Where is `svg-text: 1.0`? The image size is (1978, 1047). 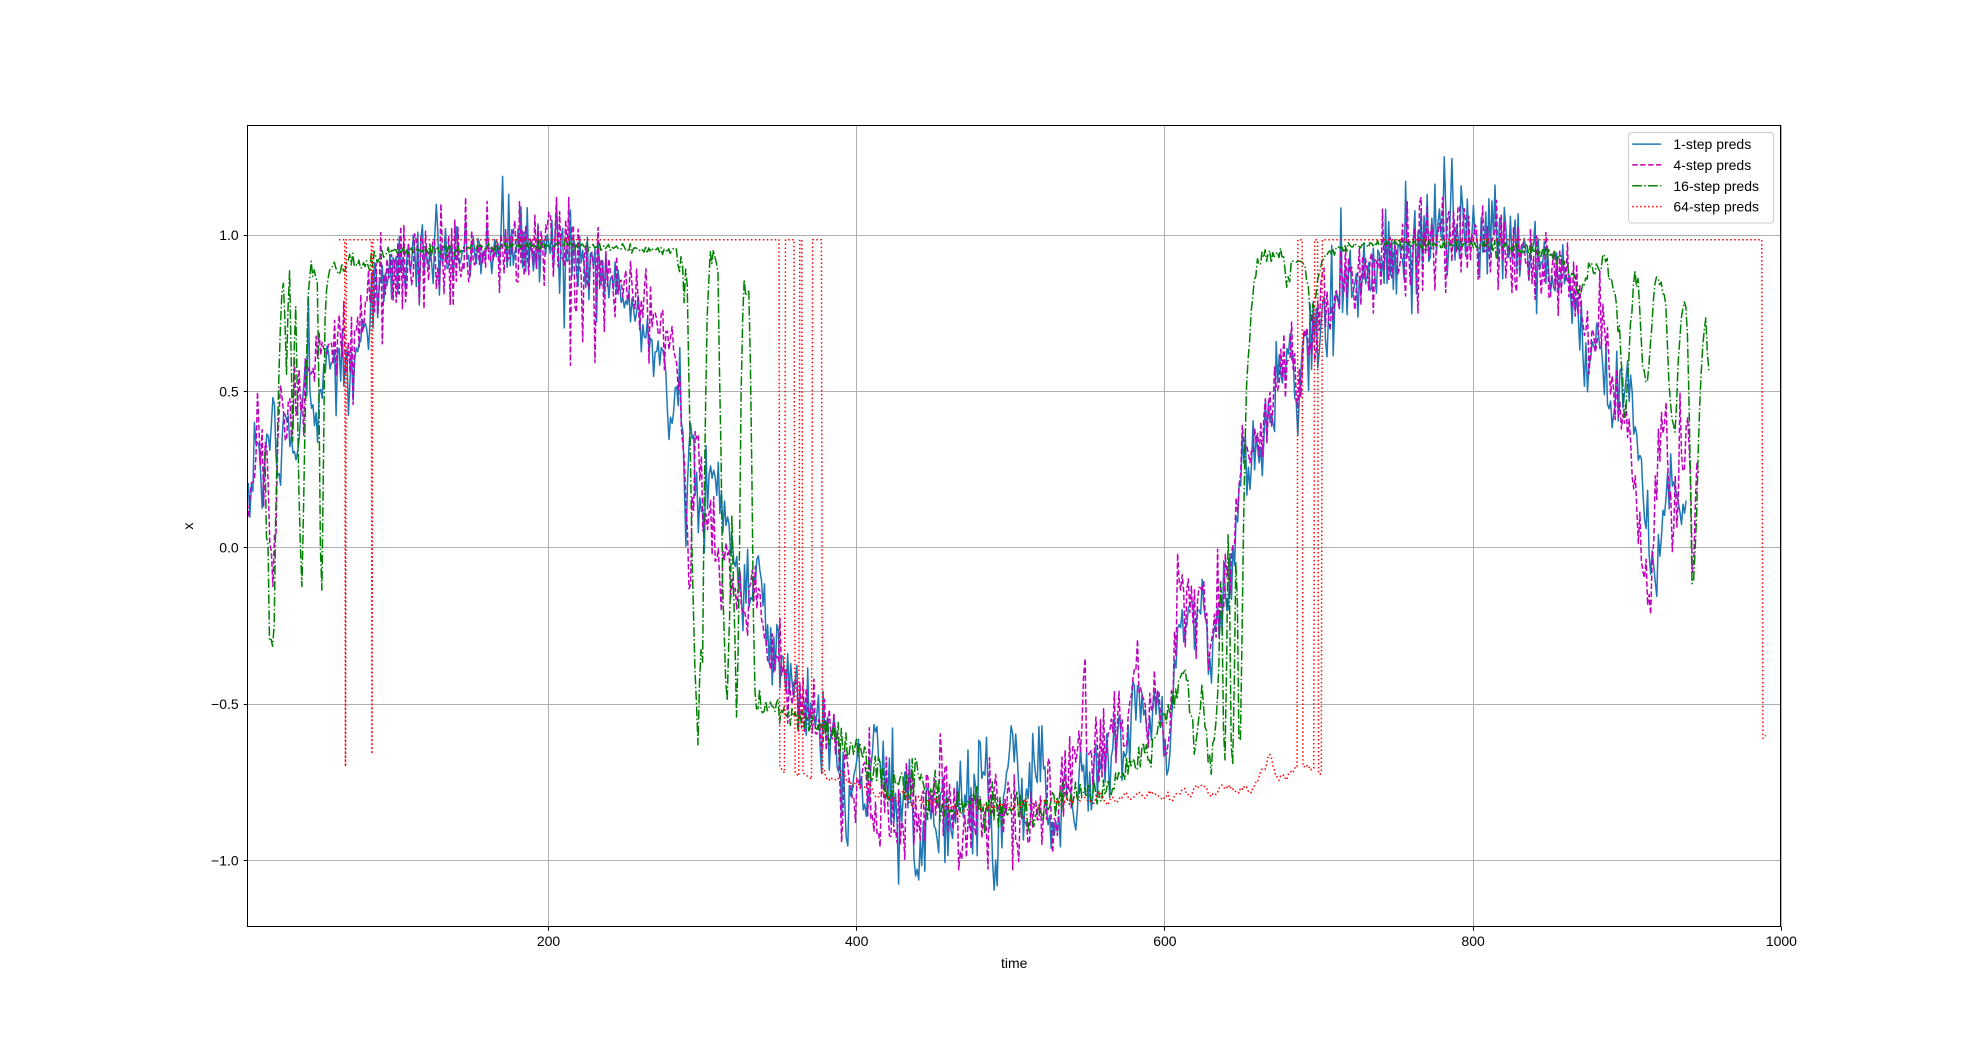 svg-text: 1.0 is located at coordinates (229, 235).